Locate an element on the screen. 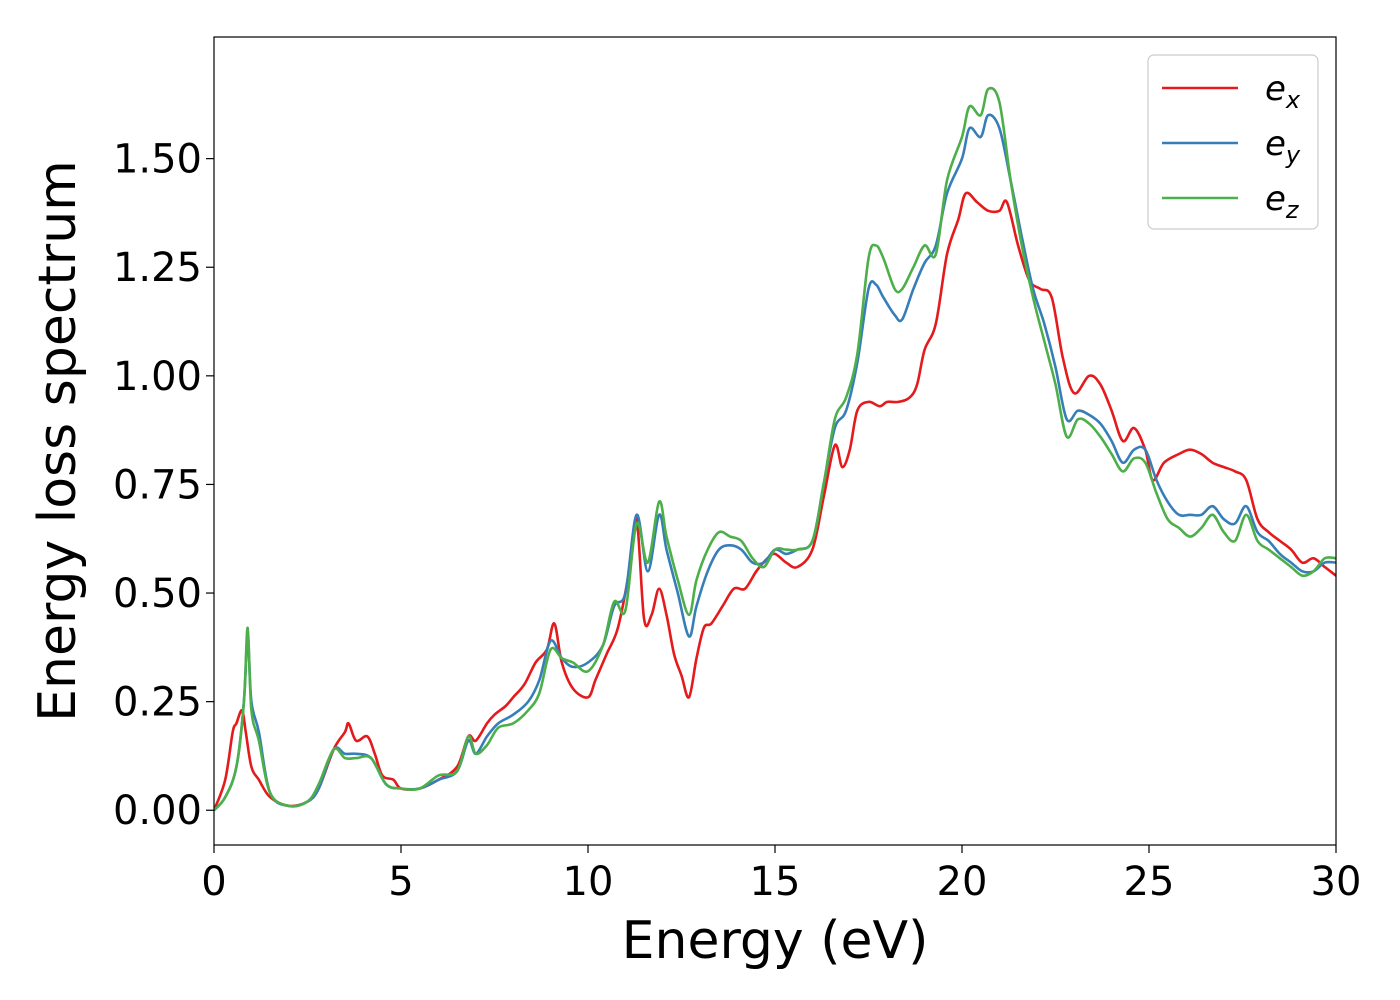 The width and height of the screenshot is (1400, 1000). x-tick-label: 15 is located at coordinates (775, 882).